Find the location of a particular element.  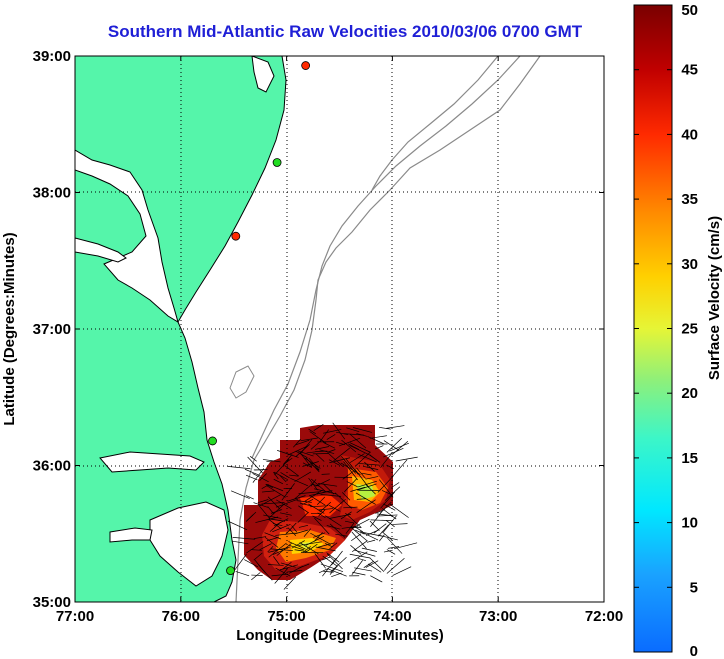

colorbar-tick-label: 30 is located at coordinates (689, 264).